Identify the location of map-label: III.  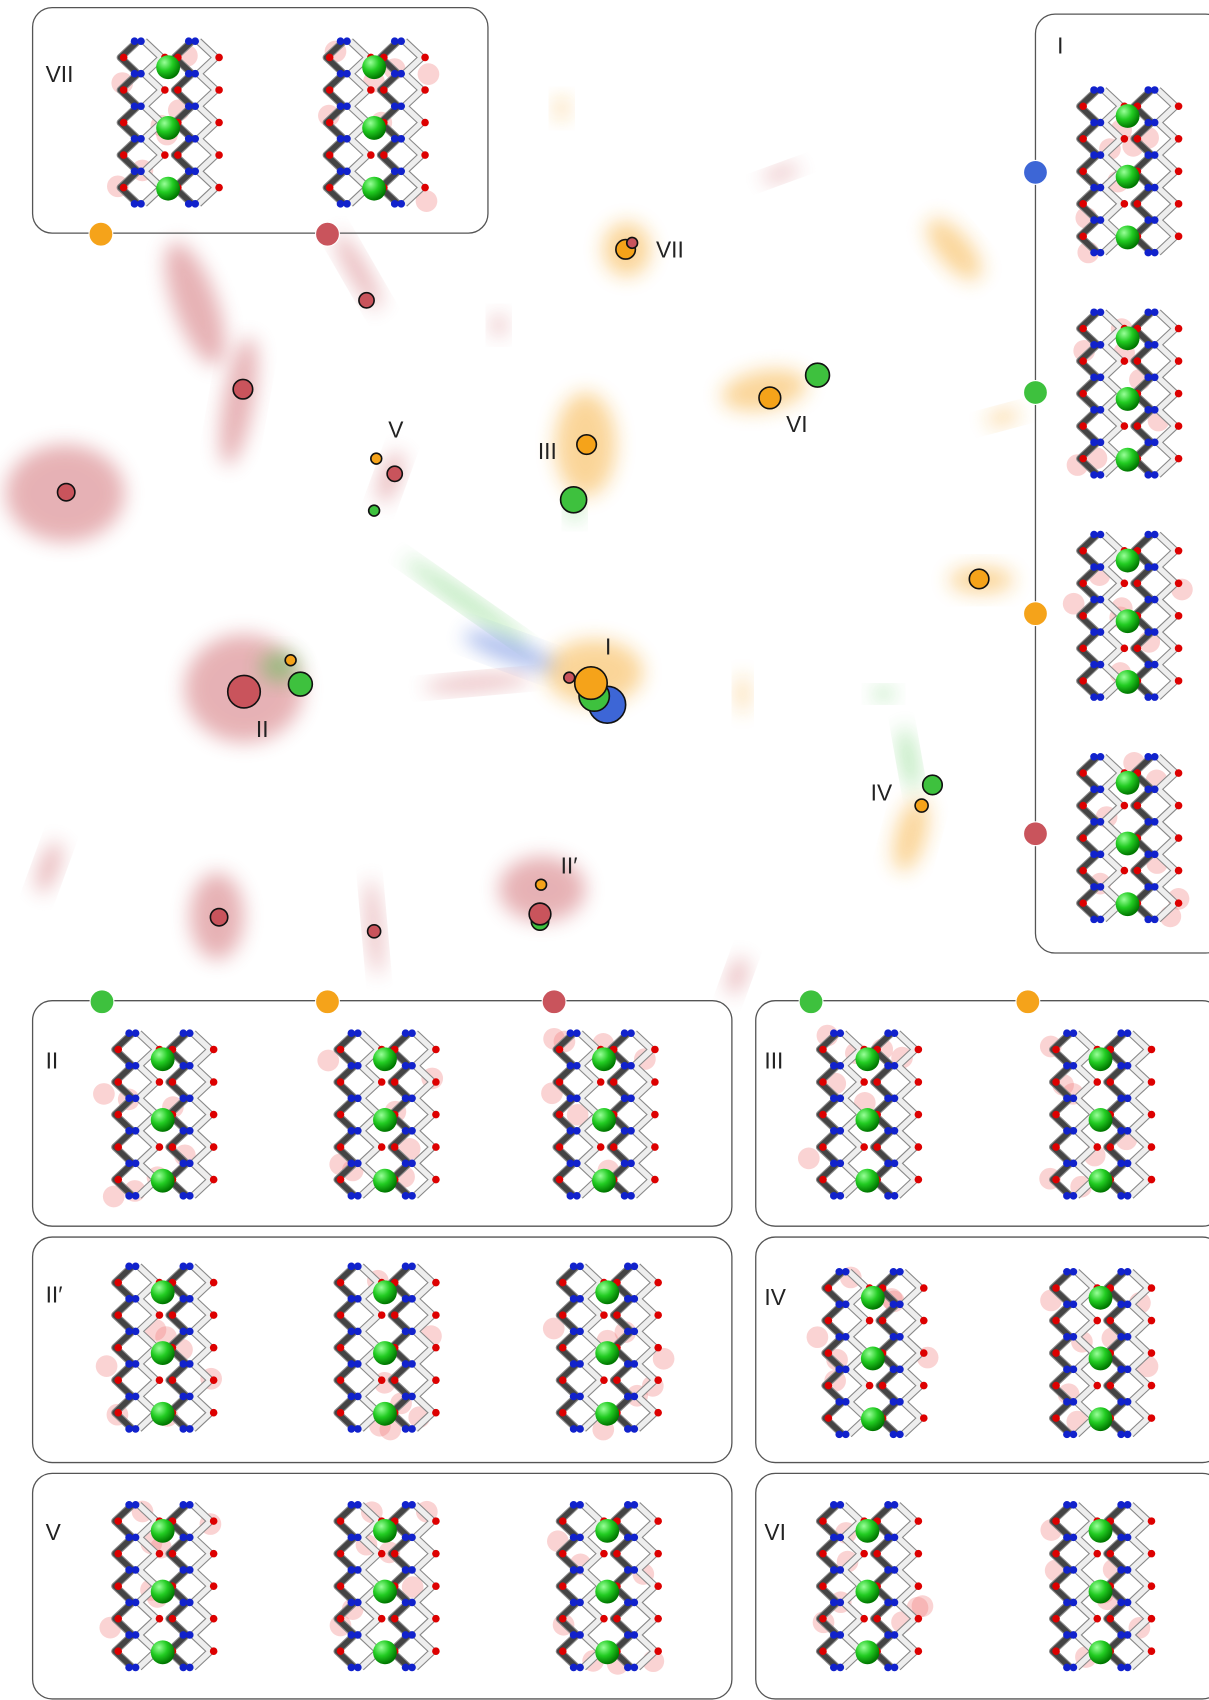
(547, 451).